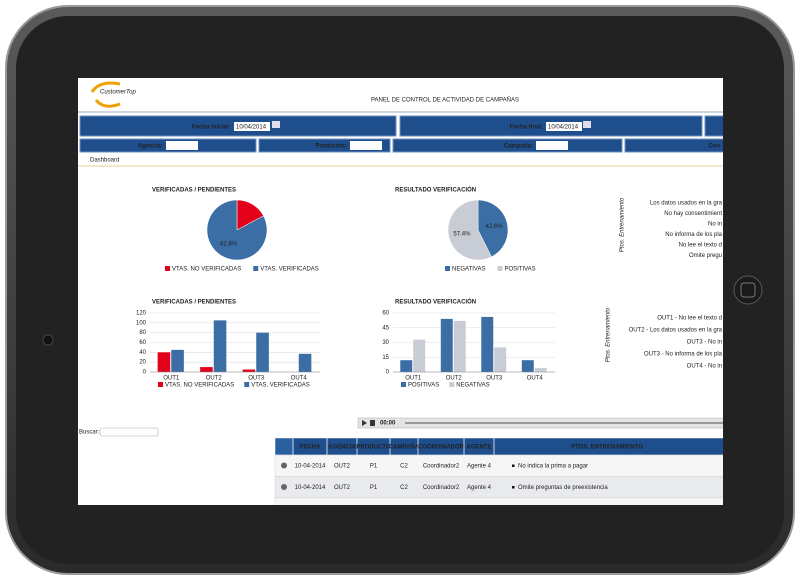  Describe the element at coordinates (89, 433) in the screenshot. I see `search-label: Buscar:` at that location.